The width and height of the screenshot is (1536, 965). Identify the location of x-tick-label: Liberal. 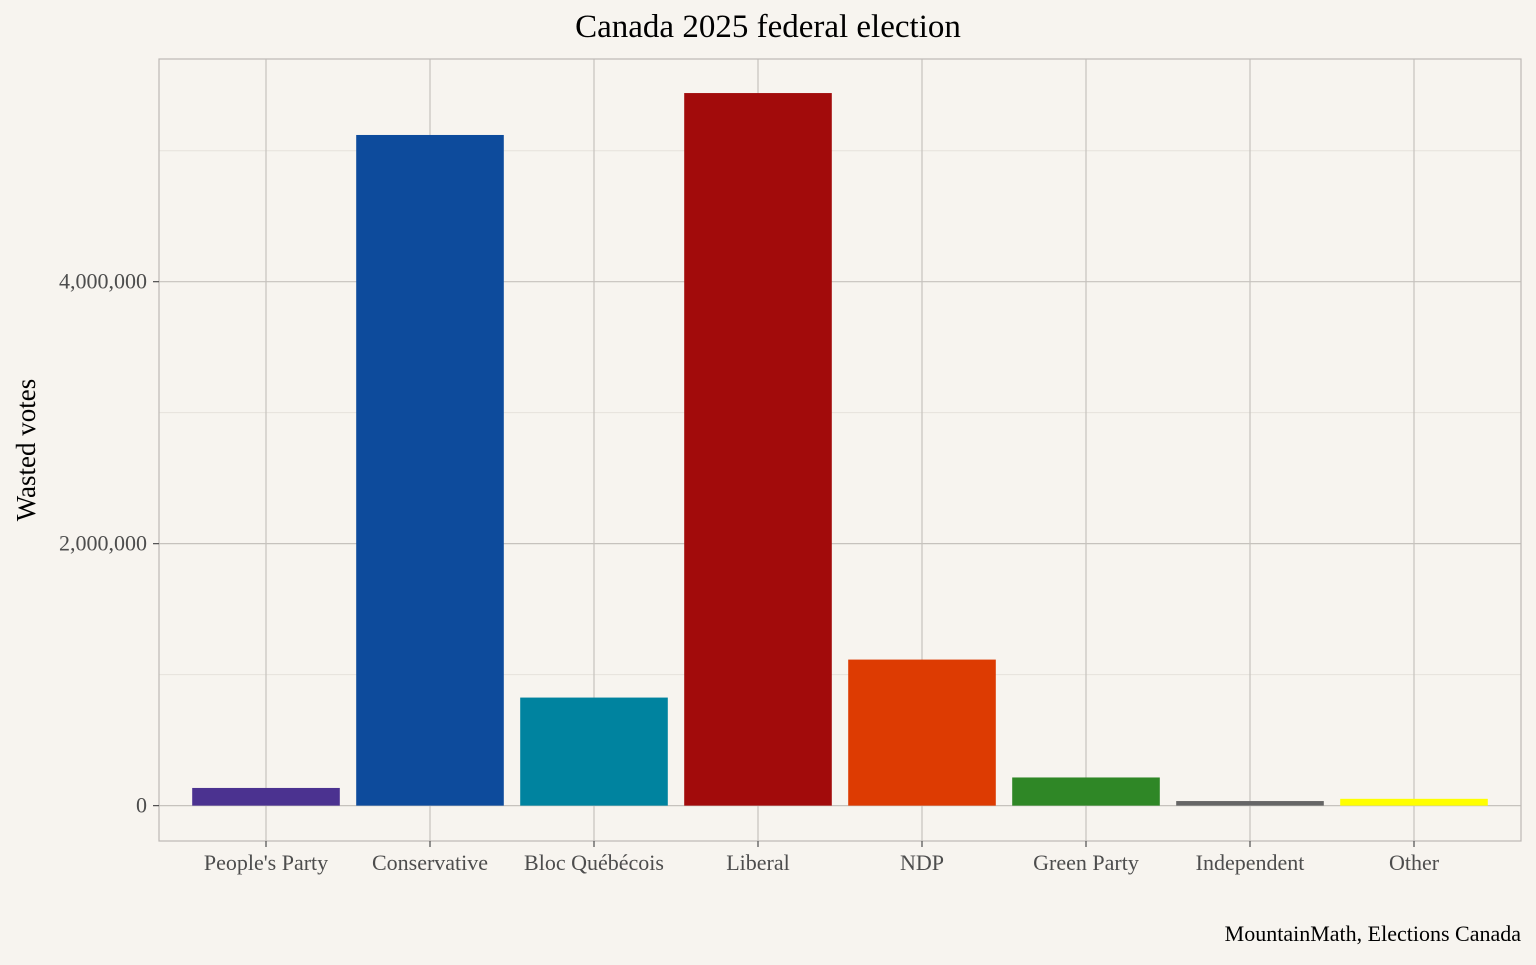
(758, 862).